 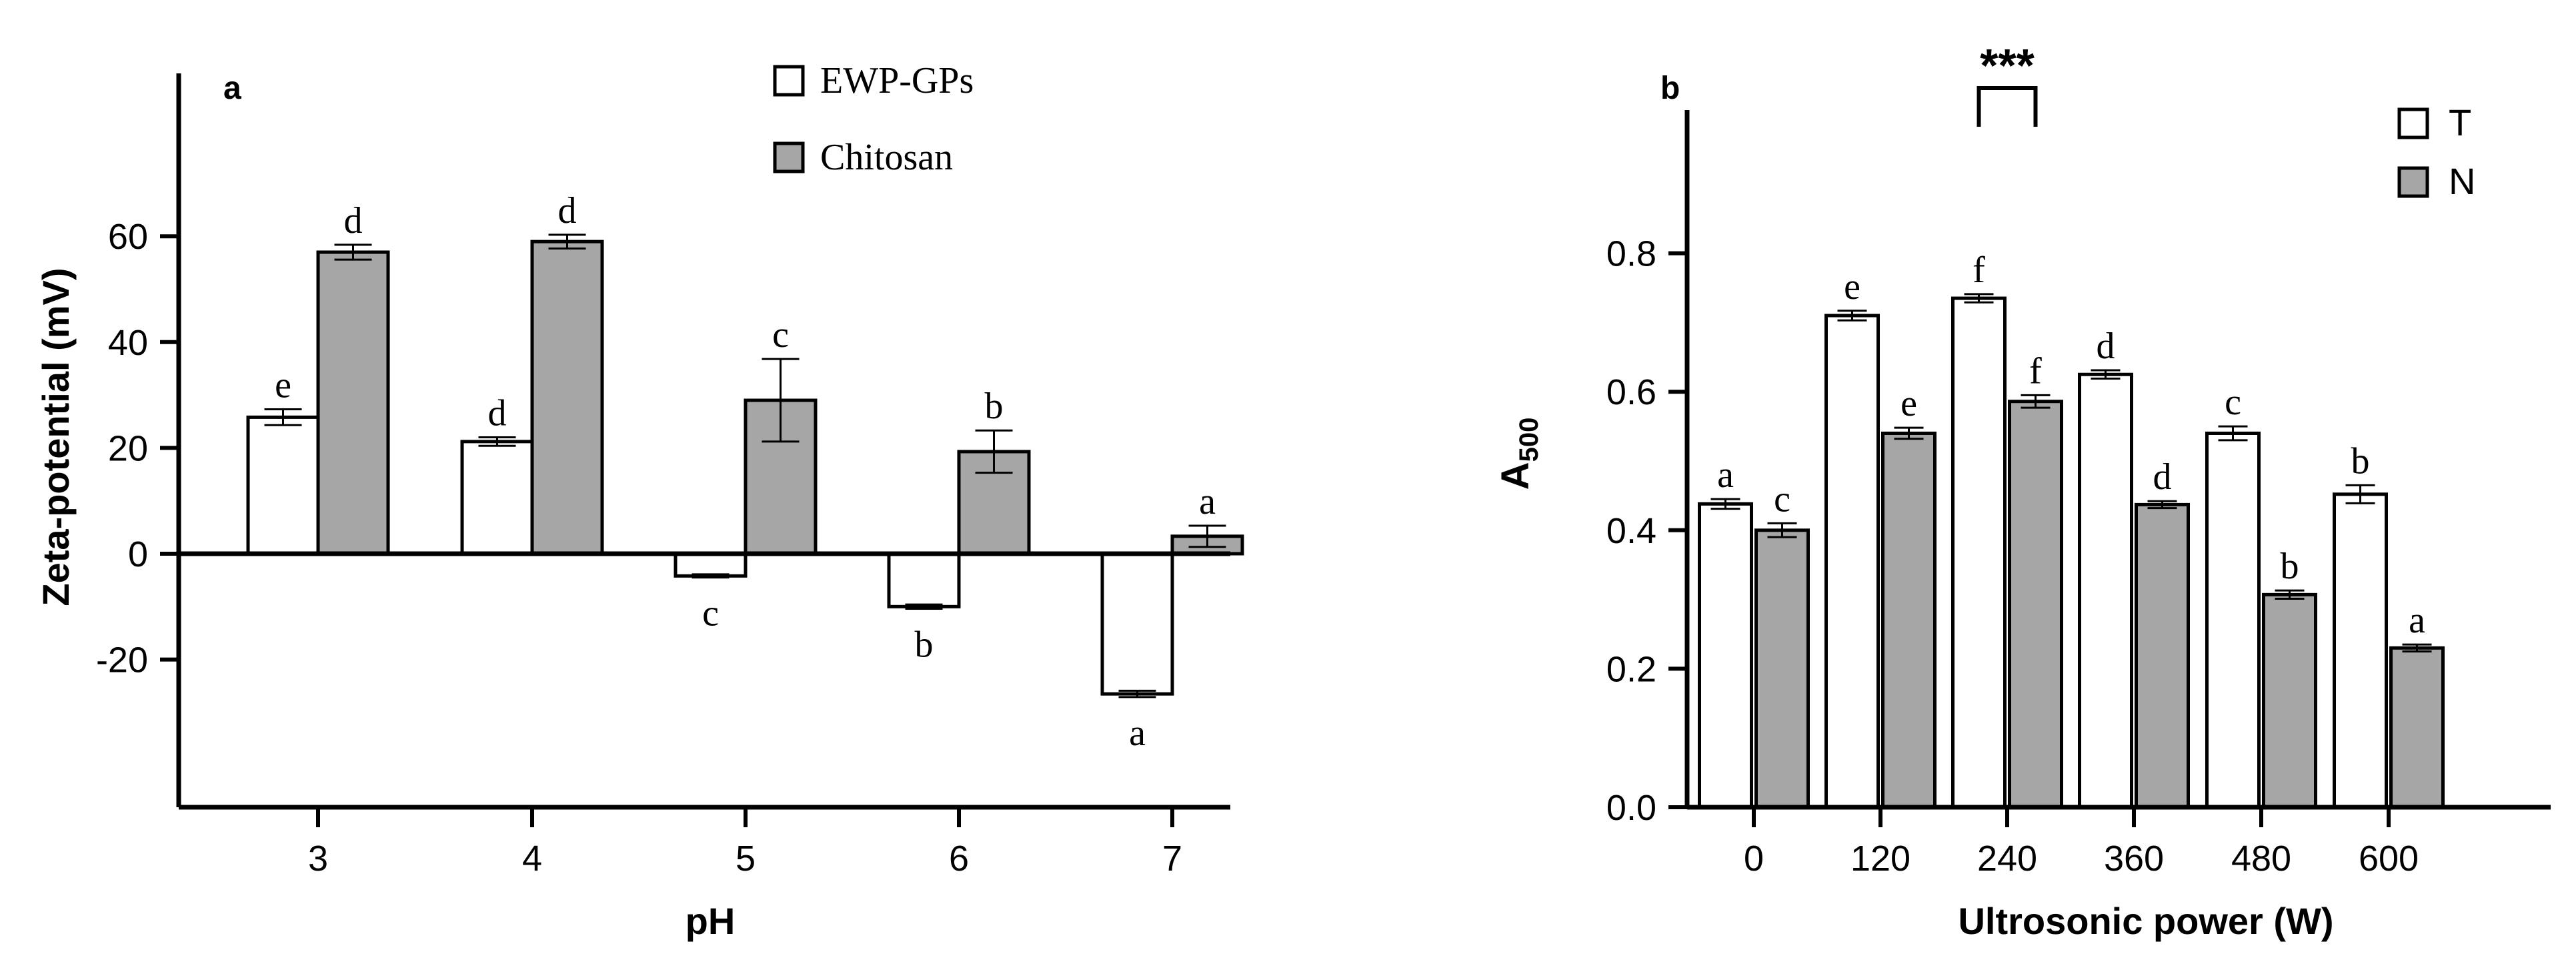 I want to click on legend-swatch-t, so click(x=2413, y=123).